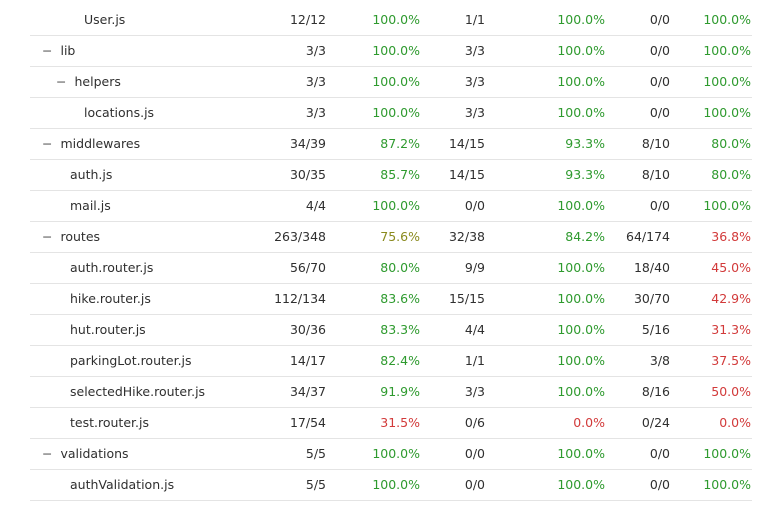 Image resolution: width=765 pixels, height=510 pixels. Describe the element at coordinates (97, 81) in the screenshot. I see `file-name: helpers` at that location.